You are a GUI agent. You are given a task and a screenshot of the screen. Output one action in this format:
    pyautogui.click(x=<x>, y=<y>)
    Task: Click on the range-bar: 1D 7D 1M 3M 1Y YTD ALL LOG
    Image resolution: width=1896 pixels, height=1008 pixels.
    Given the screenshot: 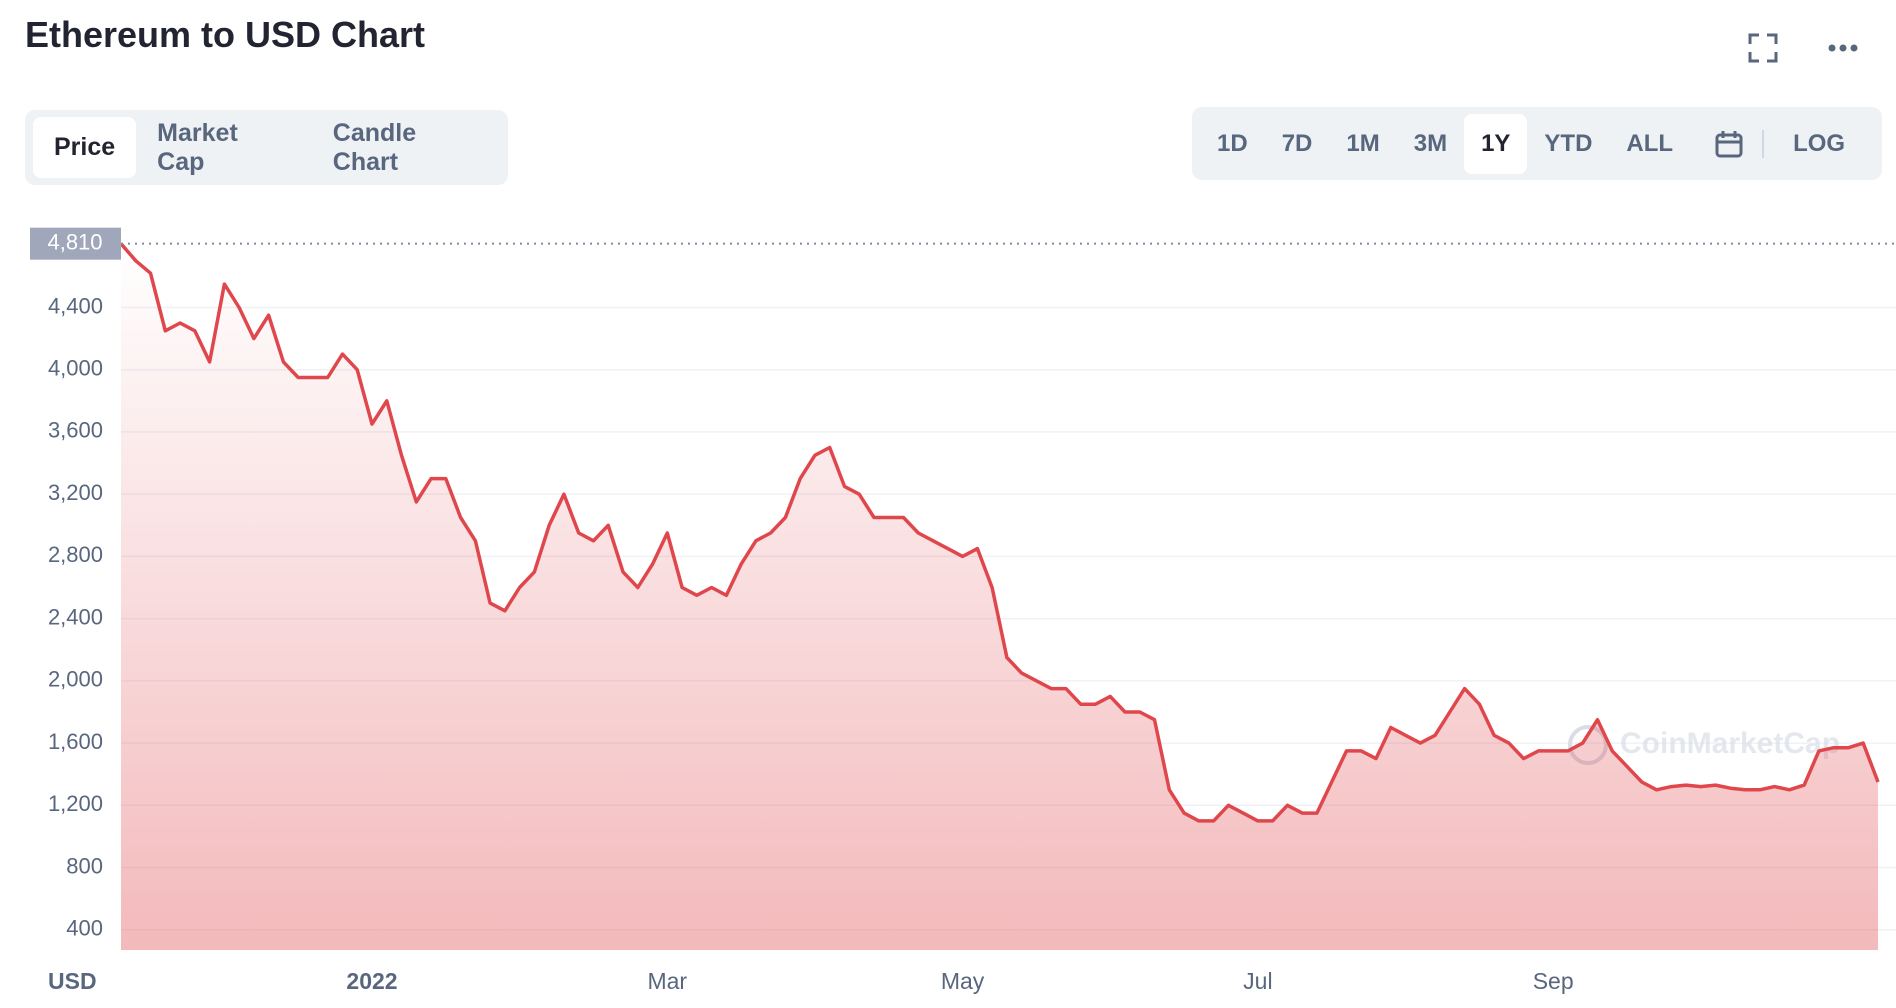 What is the action you would take?
    pyautogui.click(x=1537, y=143)
    